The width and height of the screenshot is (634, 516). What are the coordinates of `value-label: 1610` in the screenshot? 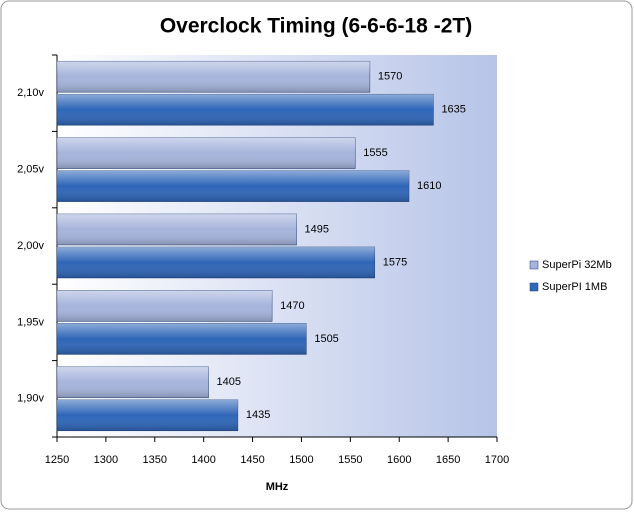 It's located at (429, 186).